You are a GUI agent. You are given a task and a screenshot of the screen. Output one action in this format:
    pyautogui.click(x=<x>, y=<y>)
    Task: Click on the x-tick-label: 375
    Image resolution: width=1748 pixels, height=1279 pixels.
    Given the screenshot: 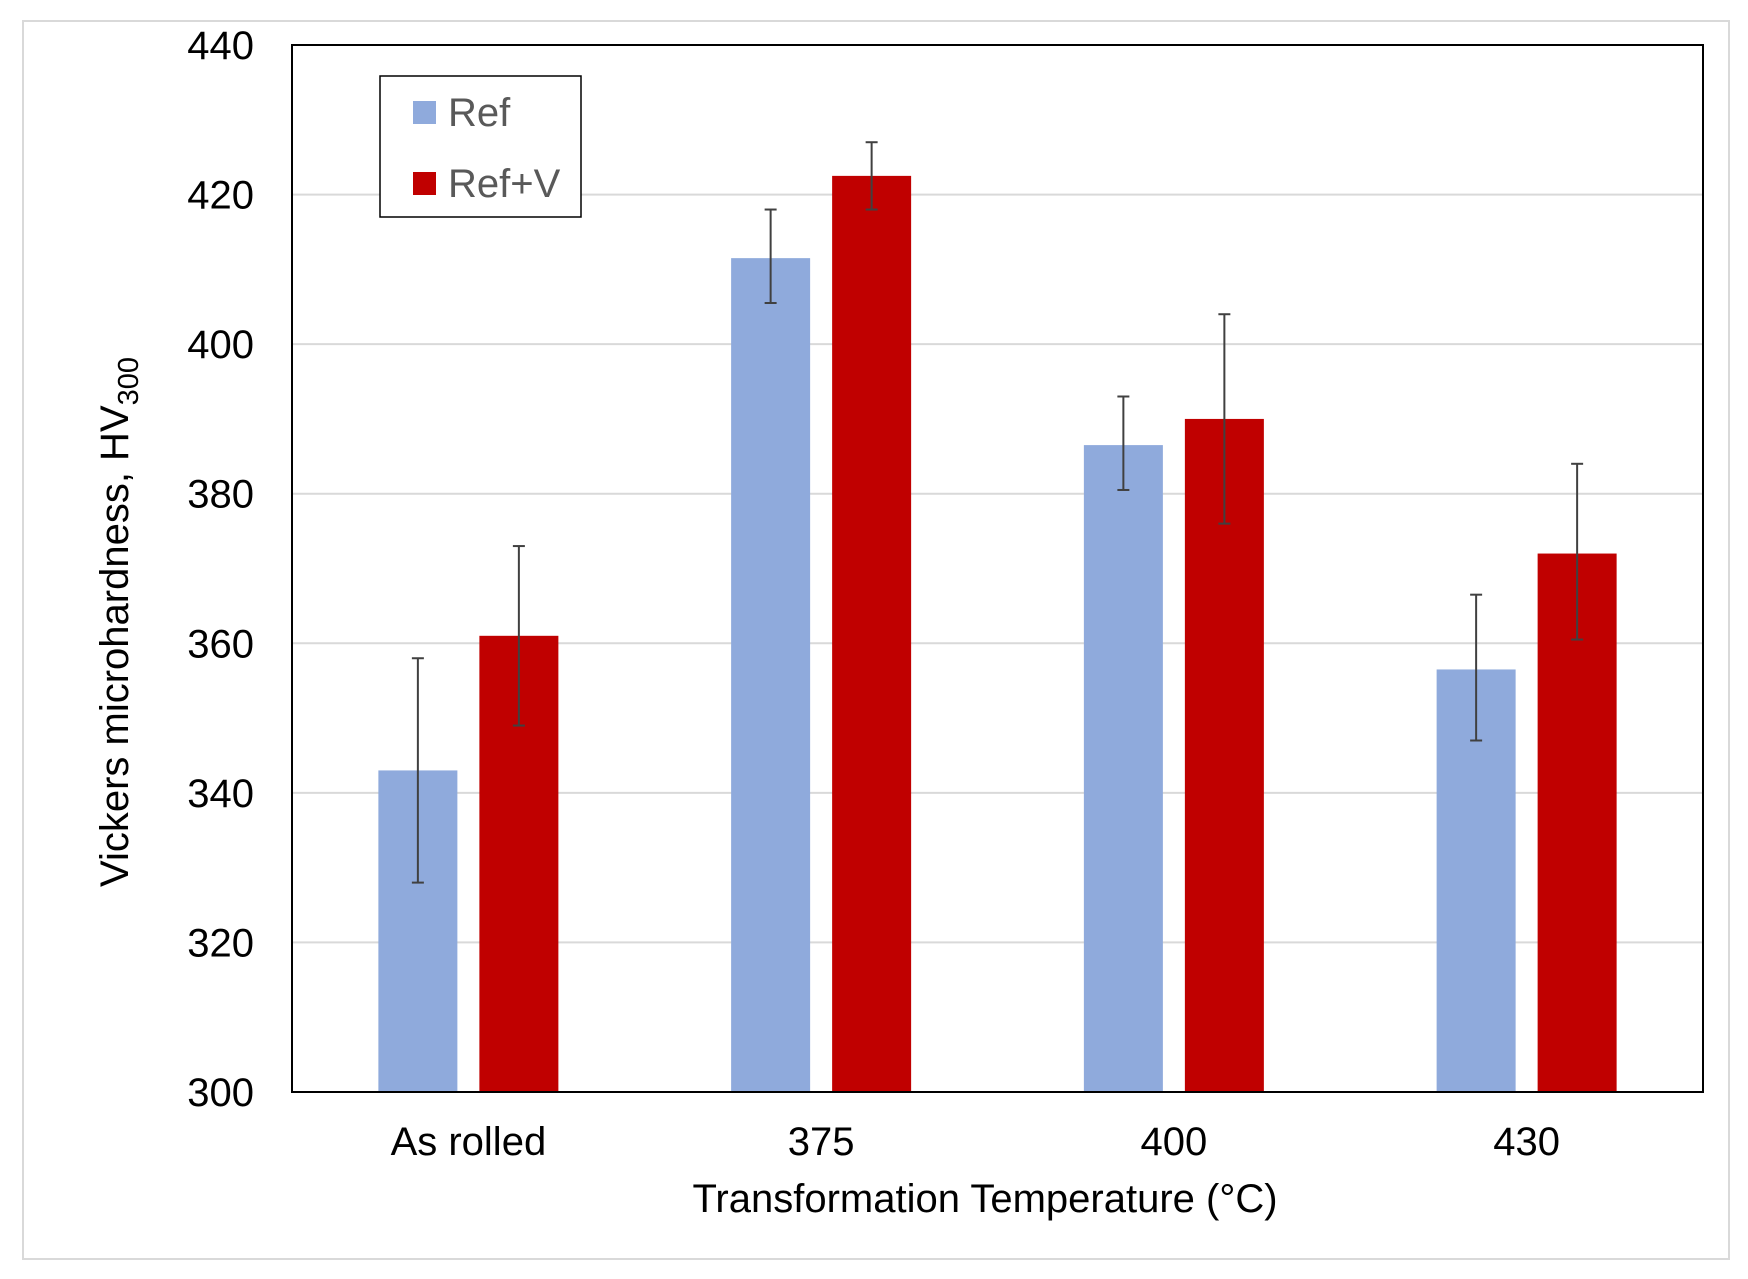 What is the action you would take?
    pyautogui.click(x=821, y=1142)
    